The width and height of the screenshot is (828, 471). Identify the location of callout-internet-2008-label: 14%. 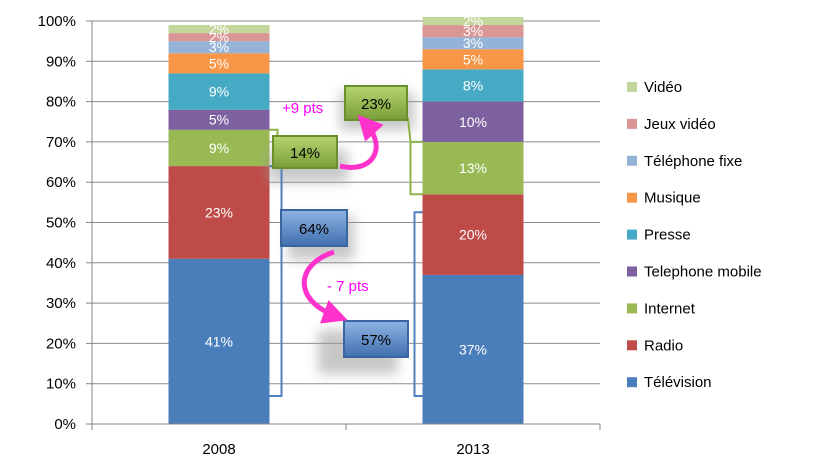
(305, 153).